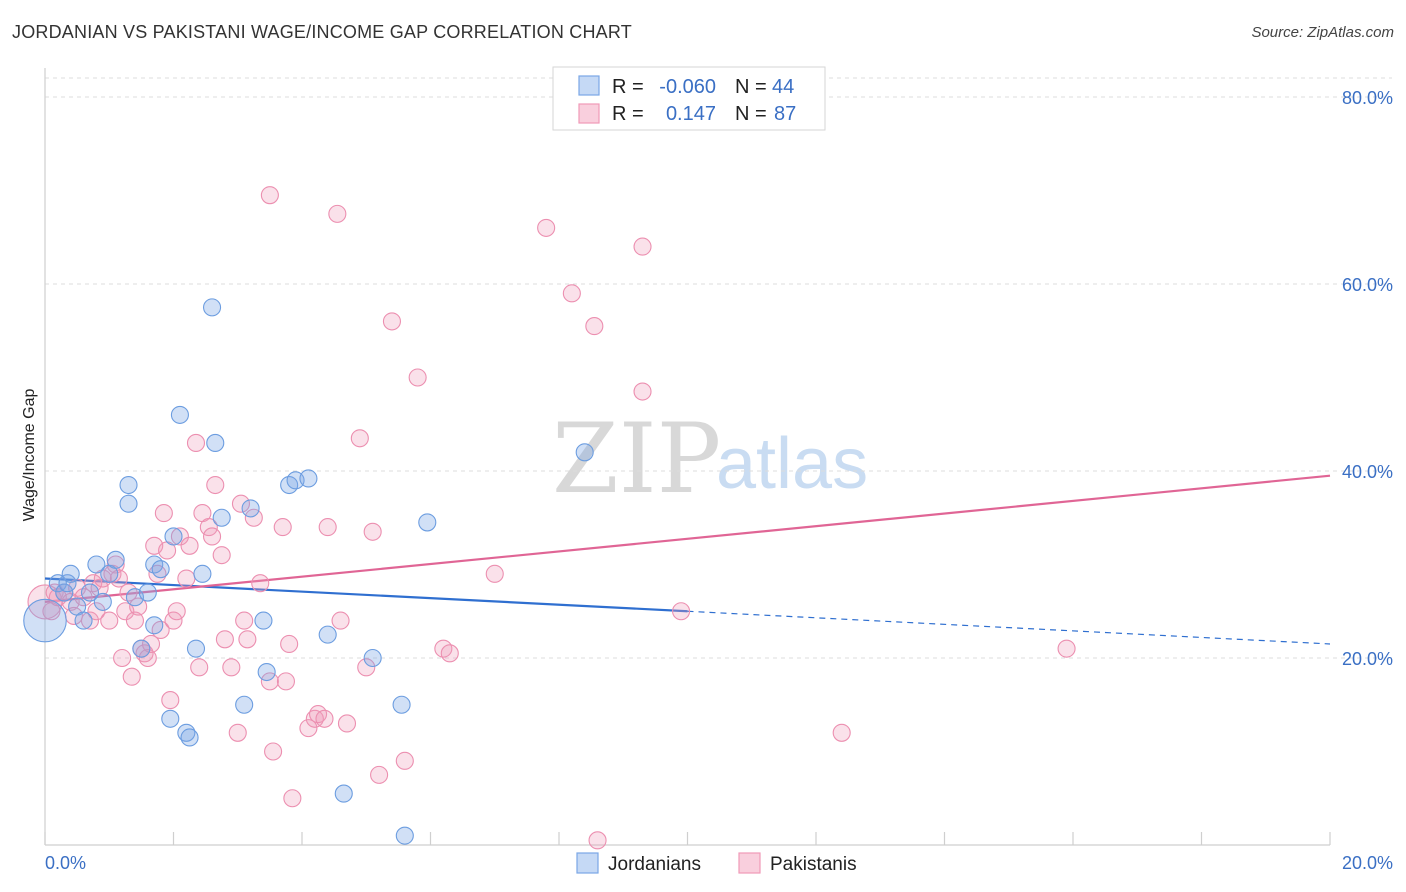  I want to click on y-tick-label: 20.0%, so click(1367, 659).